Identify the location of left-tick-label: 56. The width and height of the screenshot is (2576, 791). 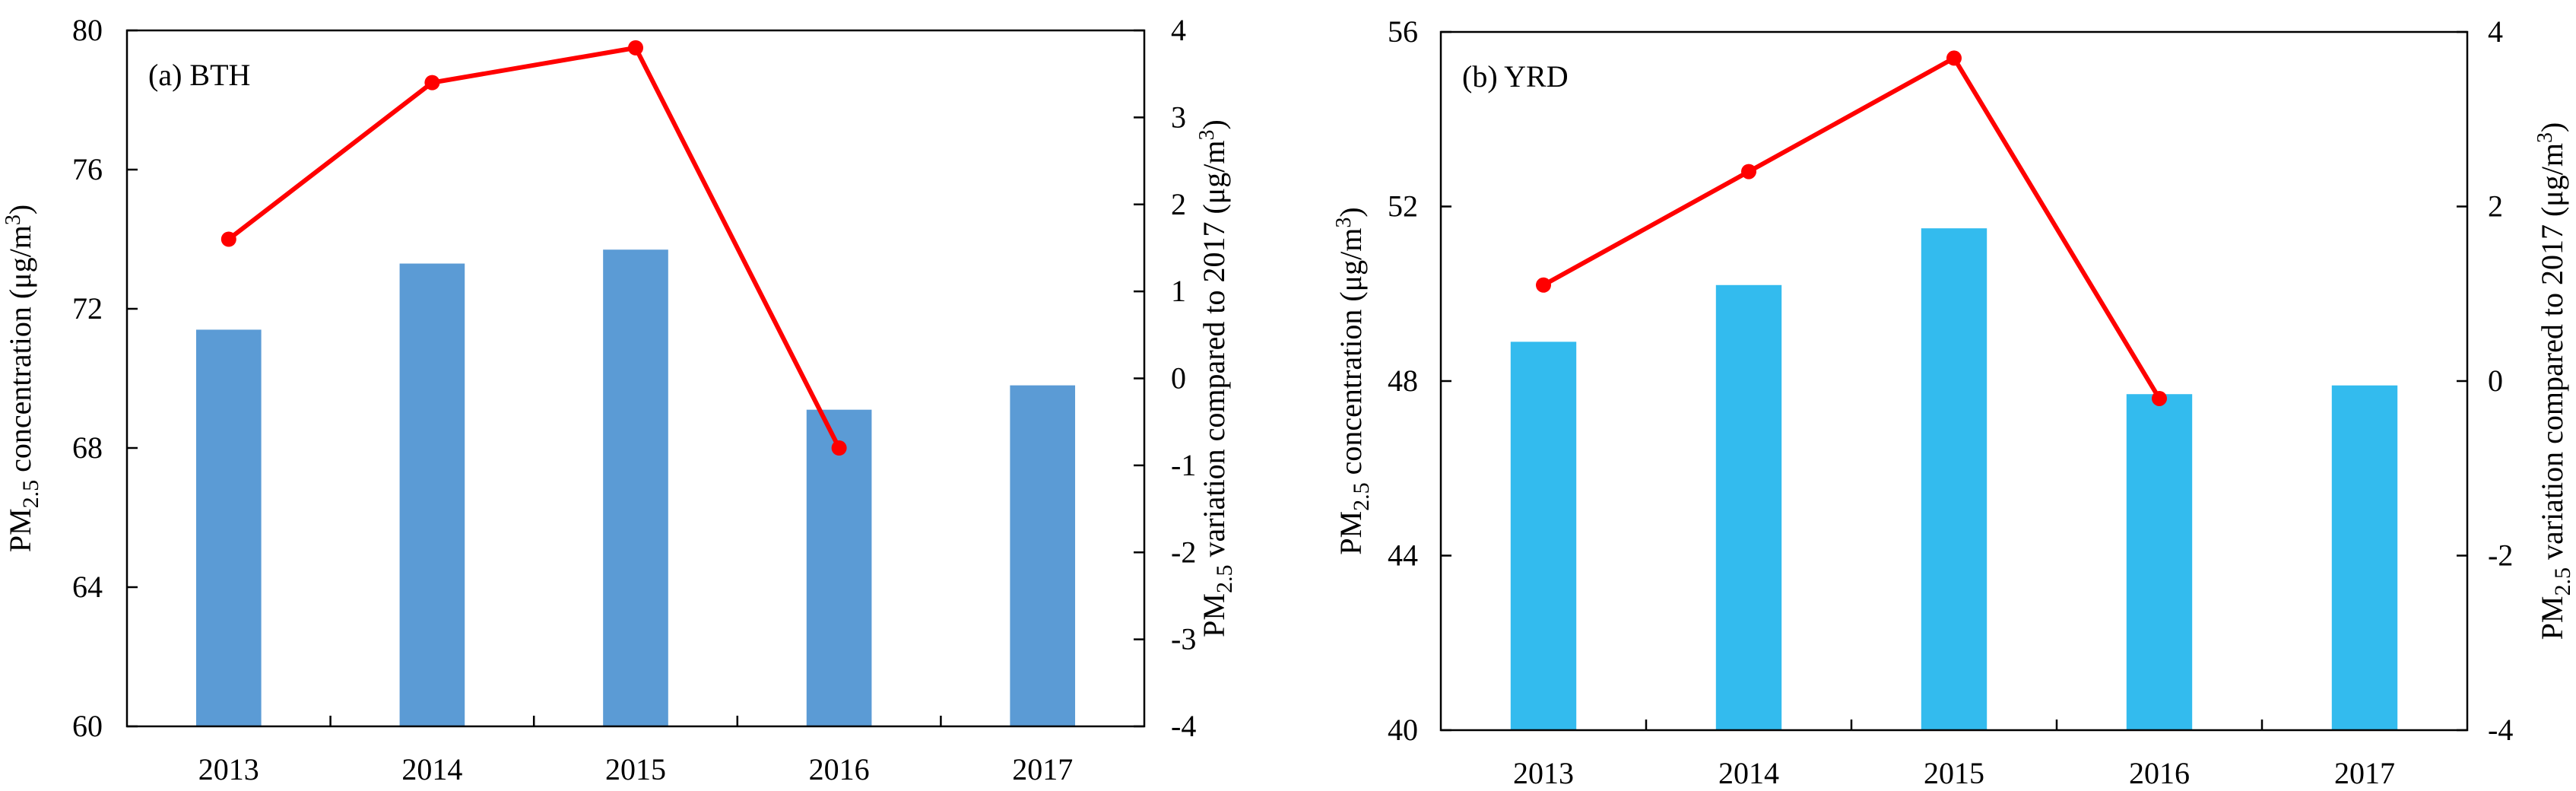
(1403, 31).